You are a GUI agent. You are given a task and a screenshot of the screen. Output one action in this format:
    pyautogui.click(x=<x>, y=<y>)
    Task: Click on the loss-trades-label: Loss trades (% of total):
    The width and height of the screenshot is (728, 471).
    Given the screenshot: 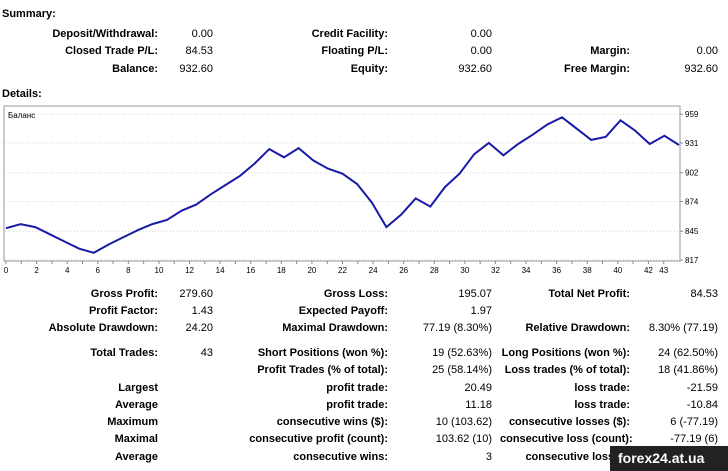 What is the action you would take?
    pyautogui.click(x=567, y=370)
    